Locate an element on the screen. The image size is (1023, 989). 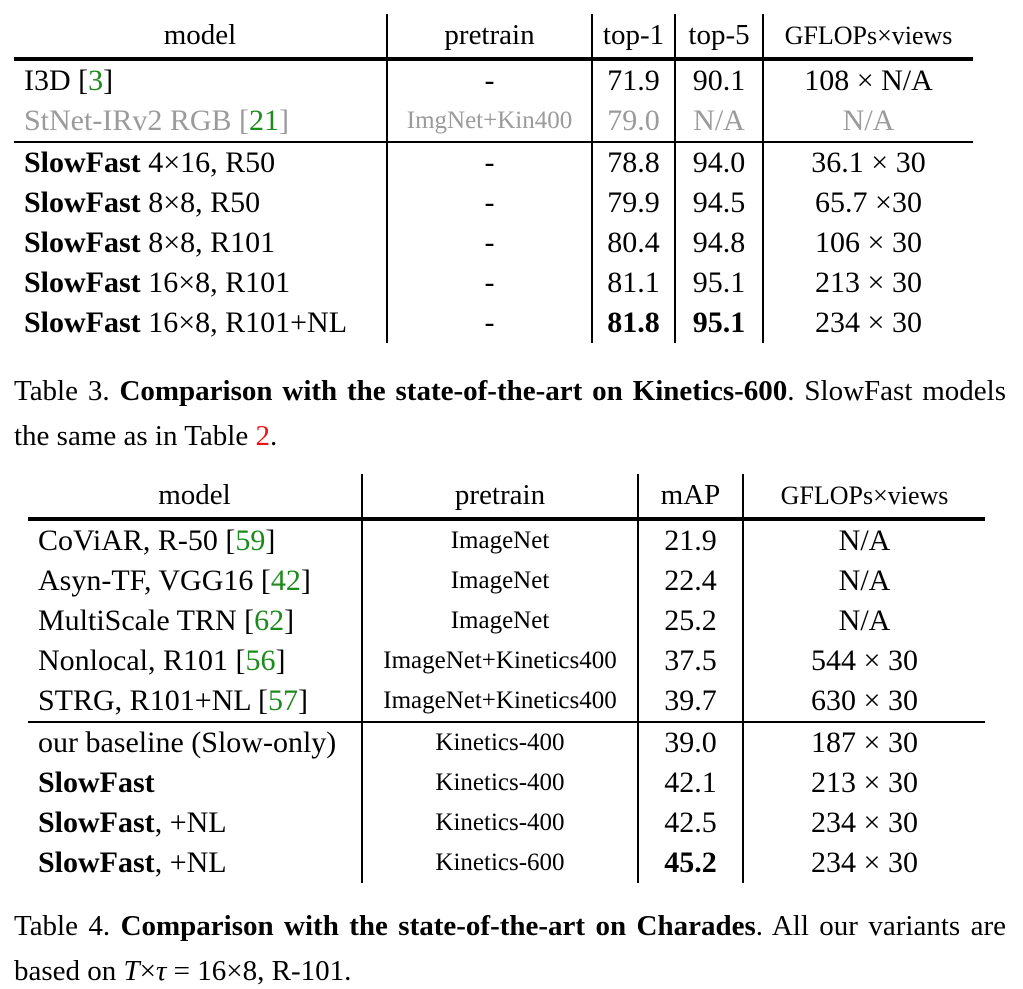
value-cell: 81.1 is located at coordinates (633, 283).